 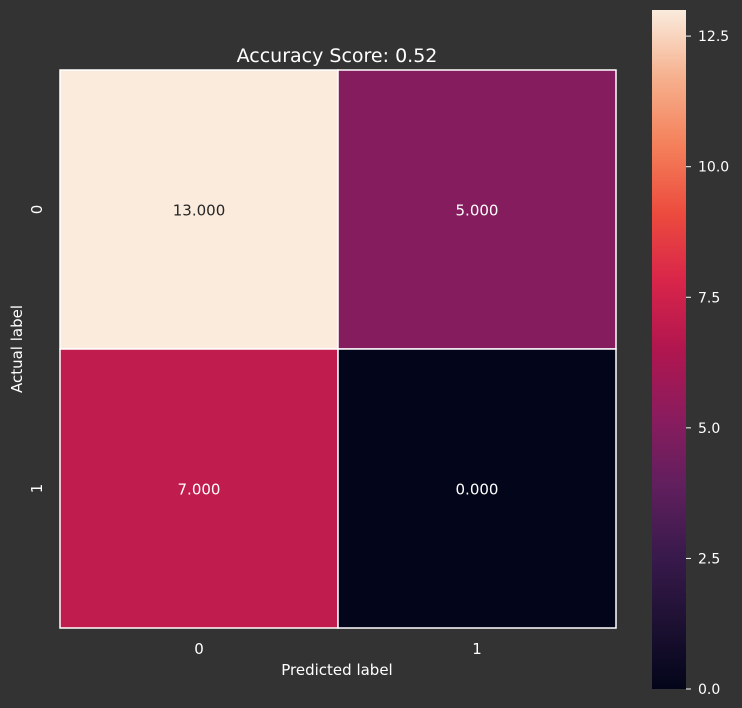 What do you see at coordinates (37, 210) in the screenshot?
I see `y-tick-label: 0` at bounding box center [37, 210].